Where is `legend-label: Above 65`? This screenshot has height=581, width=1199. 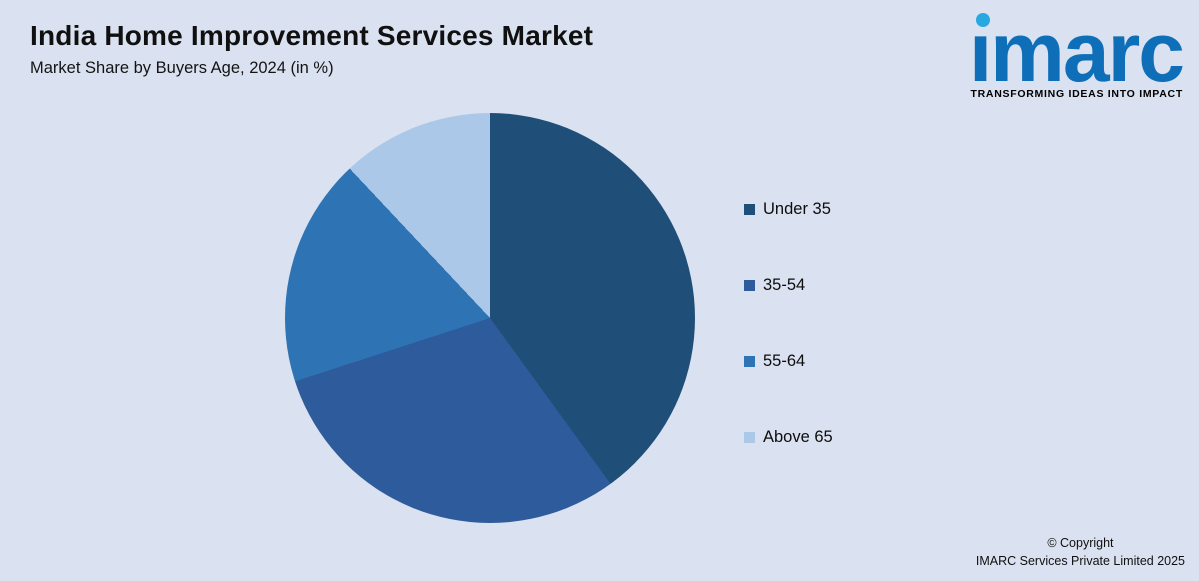 legend-label: Above 65 is located at coordinates (798, 437).